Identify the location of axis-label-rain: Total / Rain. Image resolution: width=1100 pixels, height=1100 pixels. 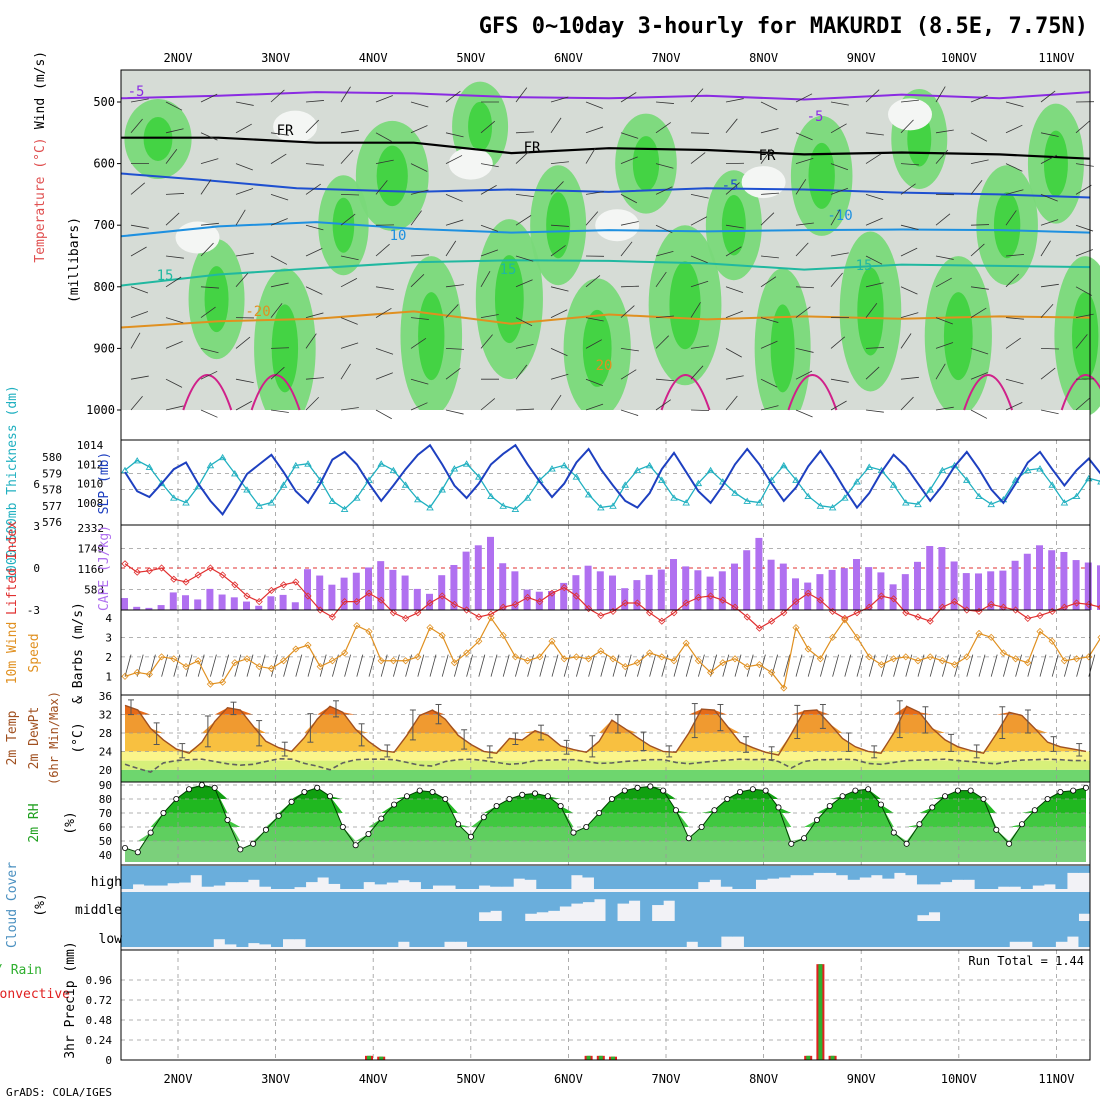
(21, 970).